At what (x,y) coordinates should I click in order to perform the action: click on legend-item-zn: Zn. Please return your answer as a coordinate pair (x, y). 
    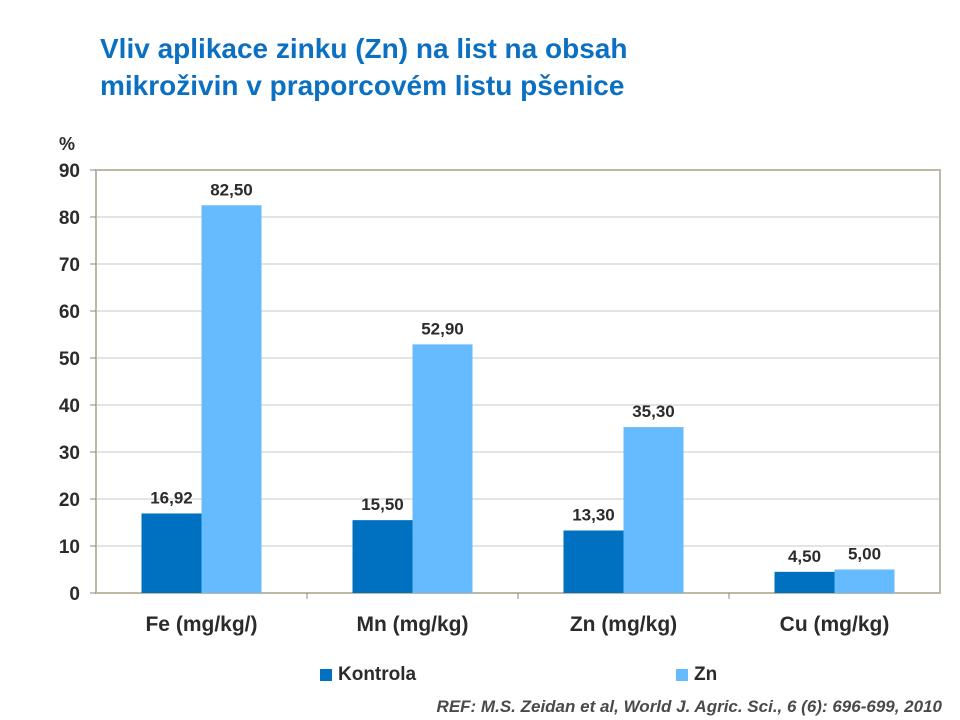
    Looking at the image, I should click on (696, 675).